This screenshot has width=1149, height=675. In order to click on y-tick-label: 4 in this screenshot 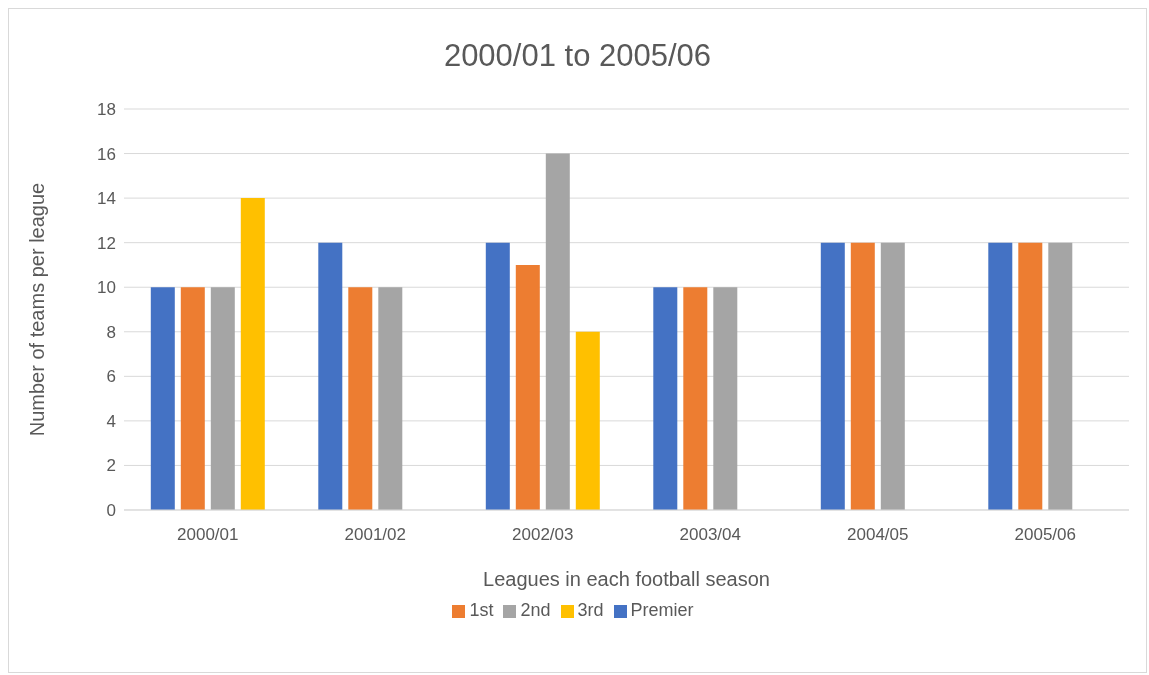, I will do `click(111, 421)`.